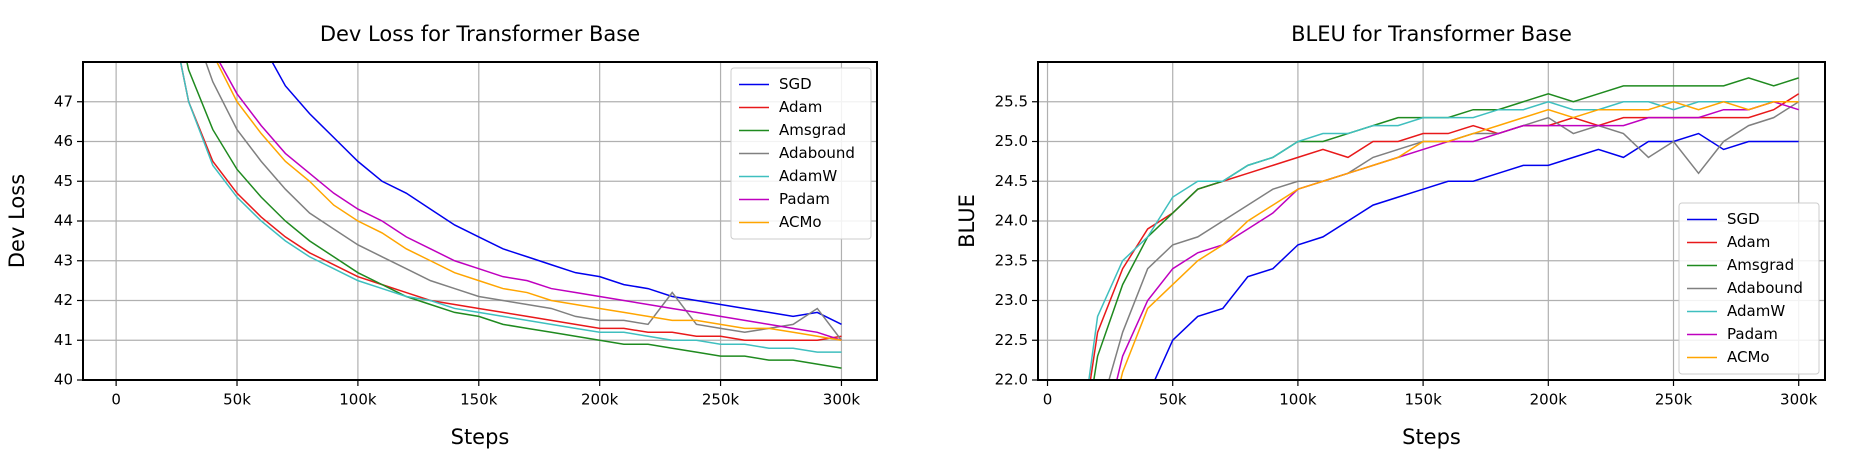 This screenshot has width=1858, height=456. I want to click on y-tick-label: 44, so click(63, 221).